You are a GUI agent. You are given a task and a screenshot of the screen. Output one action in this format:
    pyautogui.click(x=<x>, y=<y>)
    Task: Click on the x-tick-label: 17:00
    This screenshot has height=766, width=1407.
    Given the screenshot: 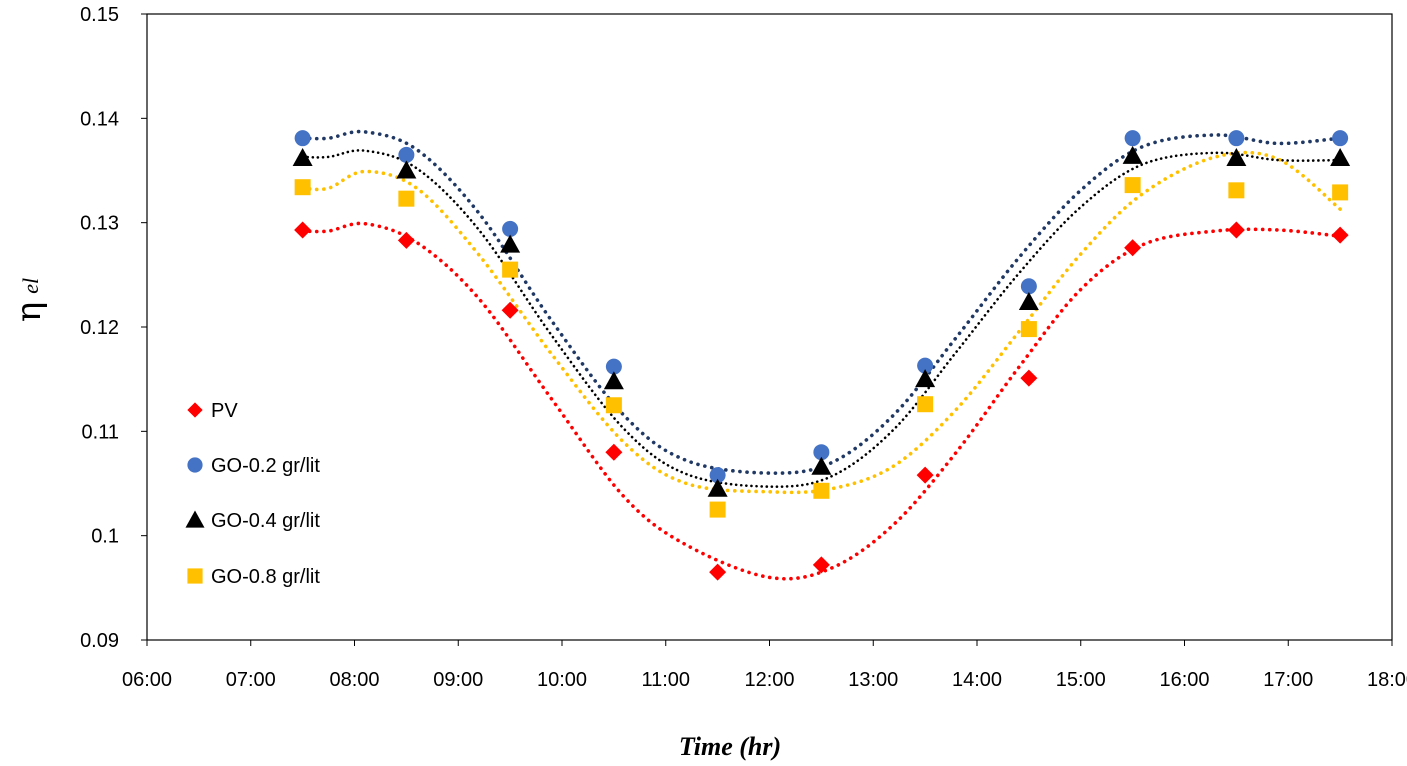 What is the action you would take?
    pyautogui.click(x=1288, y=680)
    